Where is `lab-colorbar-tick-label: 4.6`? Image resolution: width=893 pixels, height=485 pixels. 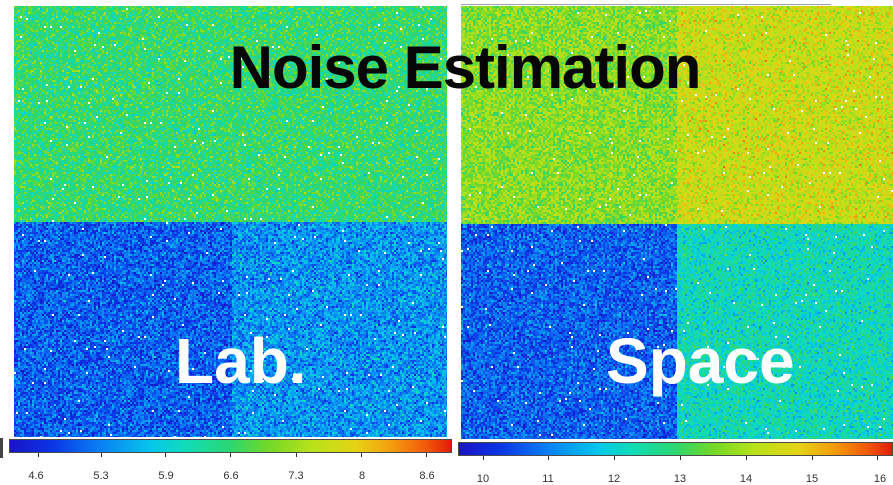
lab-colorbar-tick-label: 4.6 is located at coordinates (36, 476).